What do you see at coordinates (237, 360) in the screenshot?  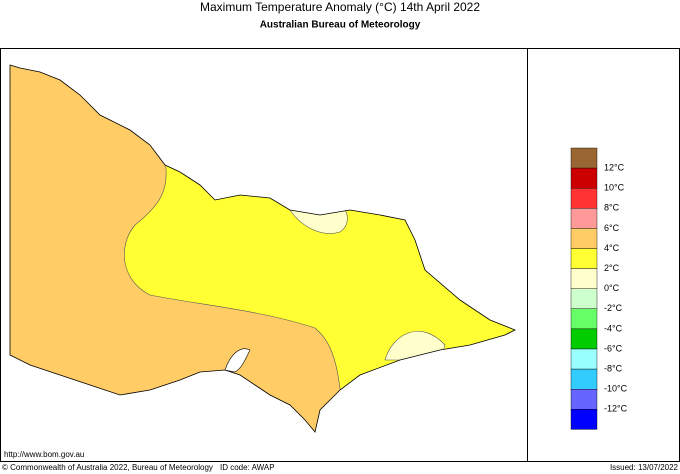 I see `bay` at bounding box center [237, 360].